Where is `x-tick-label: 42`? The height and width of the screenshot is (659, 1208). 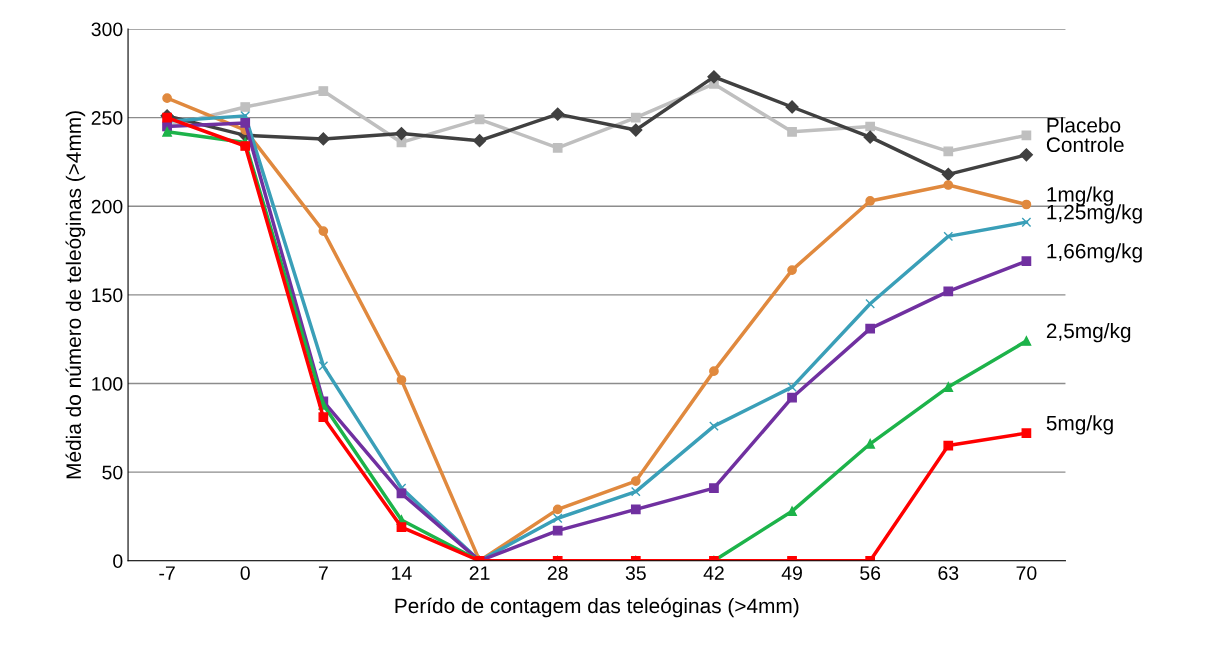 x-tick-label: 42 is located at coordinates (713, 573).